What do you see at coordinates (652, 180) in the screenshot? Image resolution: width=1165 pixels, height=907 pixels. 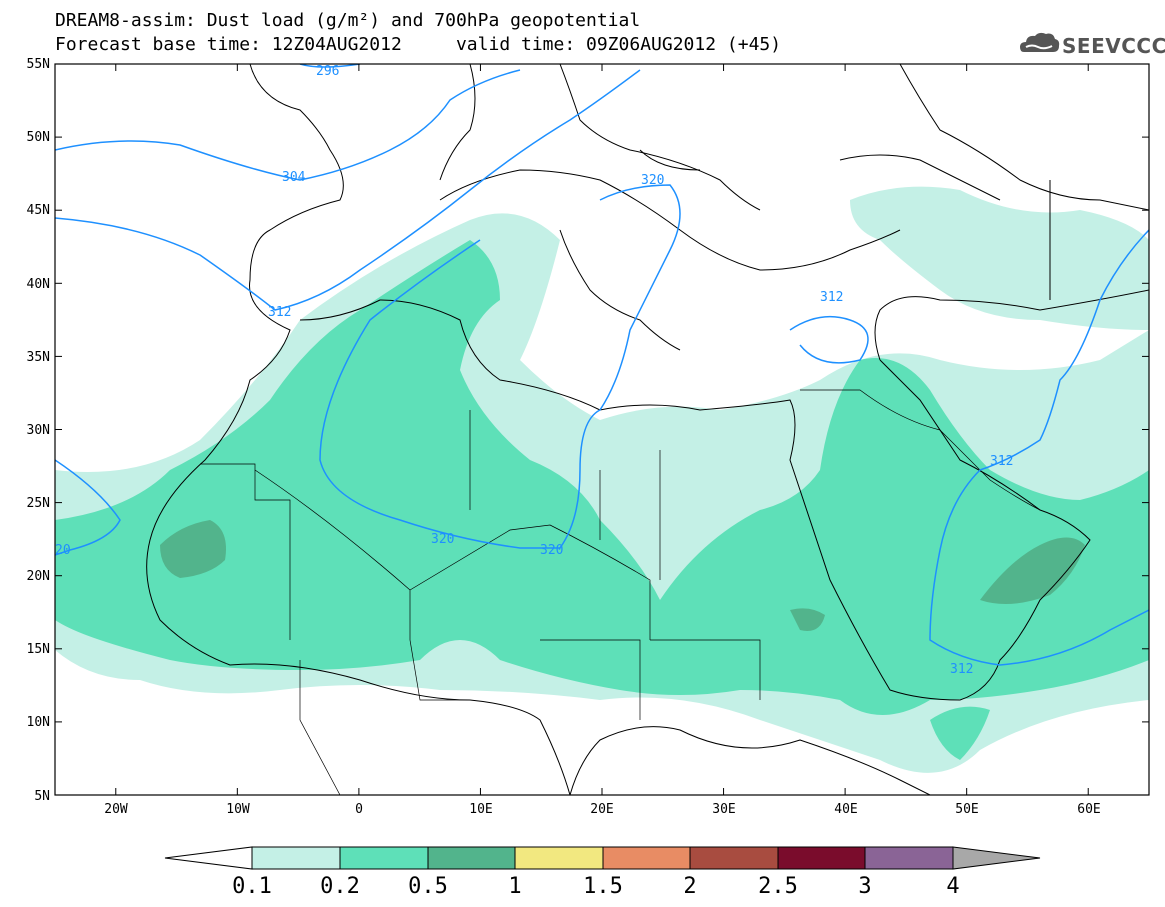 I see `contour-label-320: 320` at bounding box center [652, 180].